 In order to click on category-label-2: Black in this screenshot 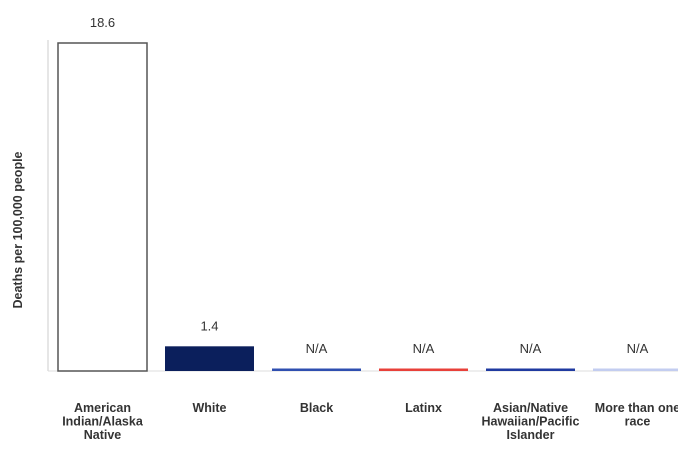, I will do `click(316, 408)`.